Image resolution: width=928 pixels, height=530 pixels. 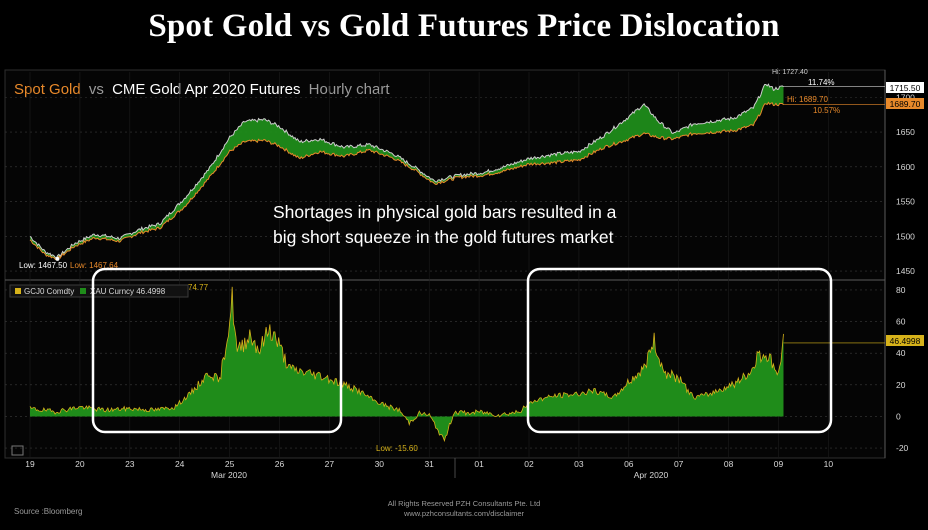 I want to click on x-tick-day: 26, so click(x=280, y=464).